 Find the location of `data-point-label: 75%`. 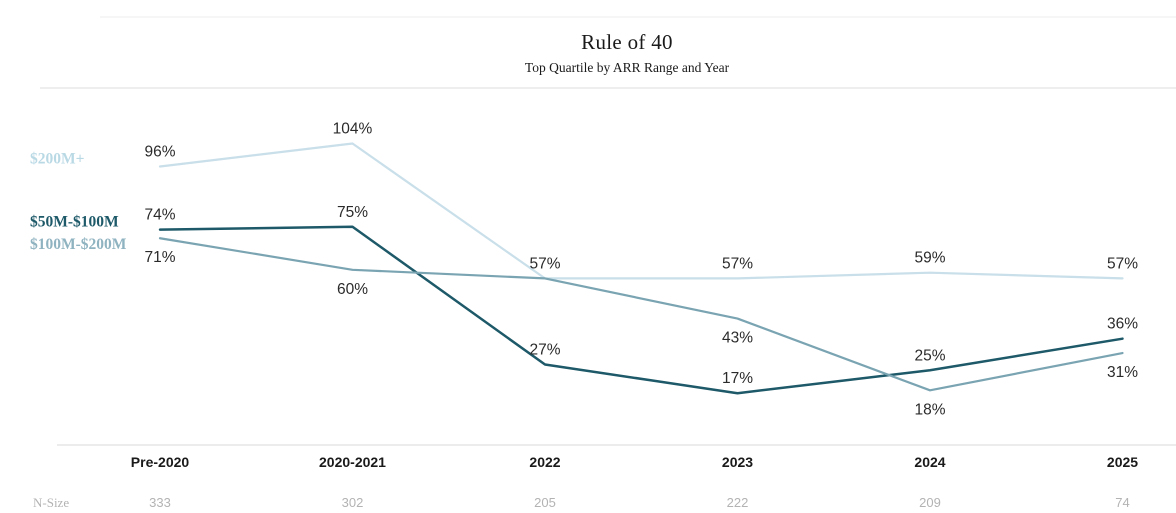

data-point-label: 75% is located at coordinates (352, 212).